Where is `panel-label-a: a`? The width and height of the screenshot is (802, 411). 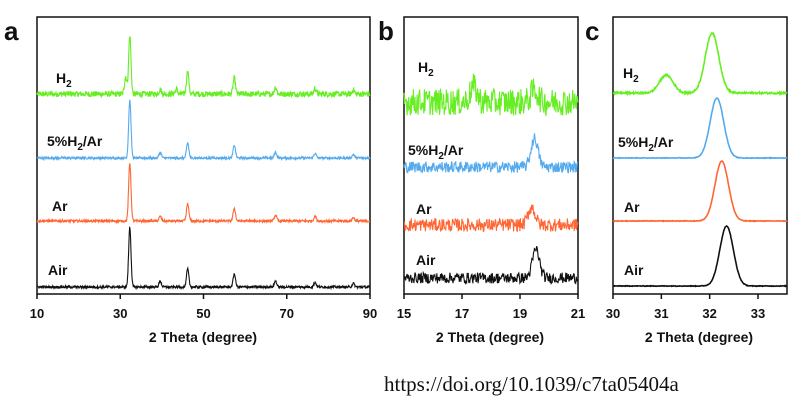 panel-label-a: a is located at coordinates (11, 31).